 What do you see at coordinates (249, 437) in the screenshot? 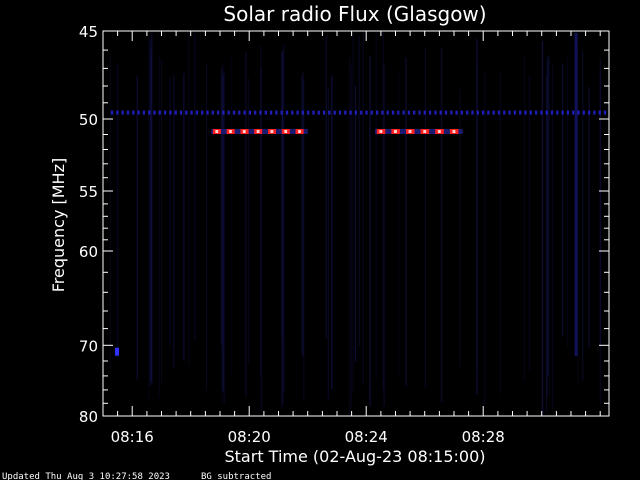
I see `x-tick-label: 08:20` at bounding box center [249, 437].